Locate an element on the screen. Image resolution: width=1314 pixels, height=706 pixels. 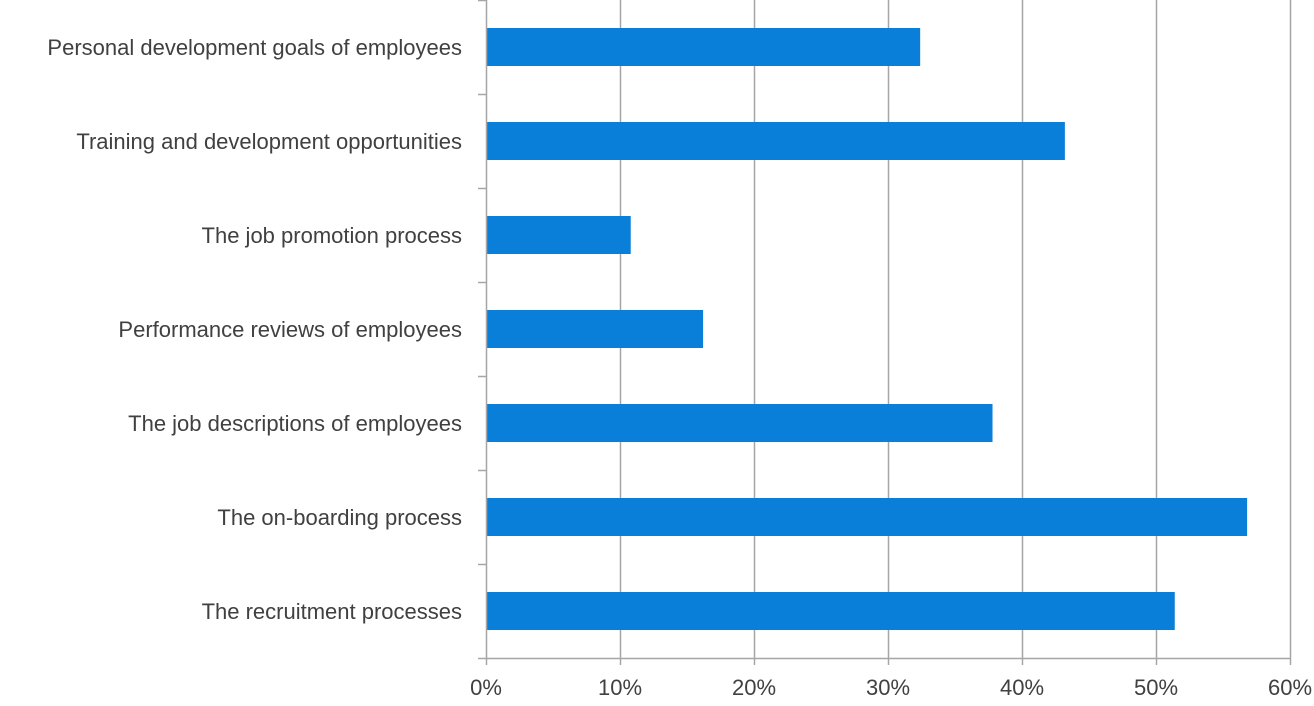
x-tick-label: 50% is located at coordinates (1156, 687).